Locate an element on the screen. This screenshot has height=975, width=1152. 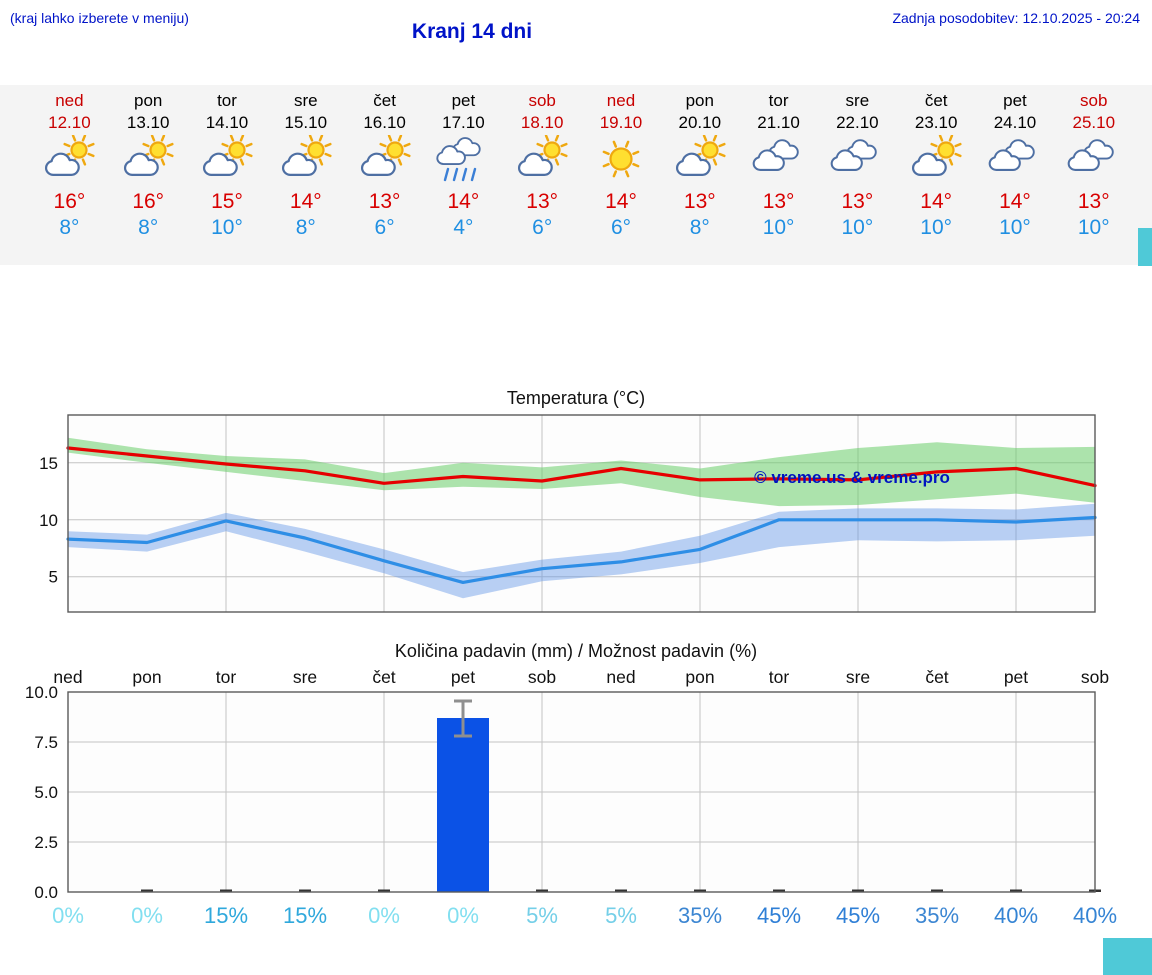
day-name: pon is located at coordinates (699, 100).